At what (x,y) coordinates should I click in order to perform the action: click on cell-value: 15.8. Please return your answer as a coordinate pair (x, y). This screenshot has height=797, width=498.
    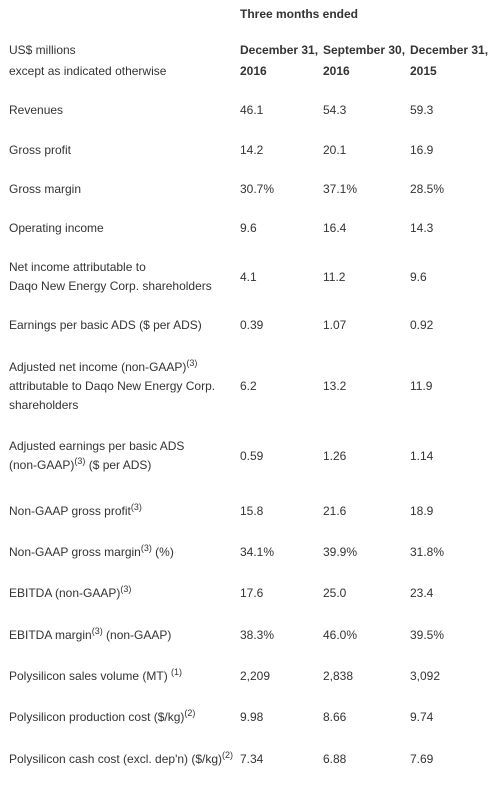
    Looking at the image, I should click on (252, 510).